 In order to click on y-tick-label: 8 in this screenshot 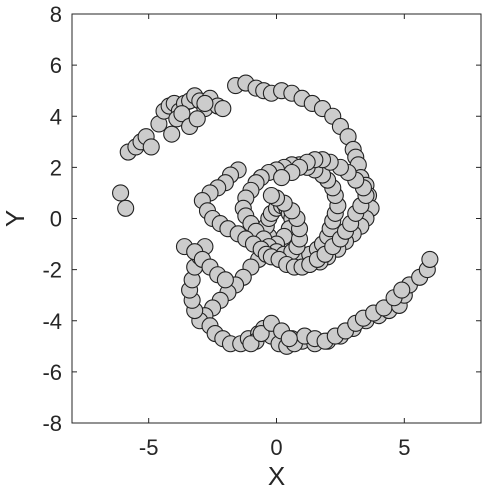, I will do `click(56, 14)`.